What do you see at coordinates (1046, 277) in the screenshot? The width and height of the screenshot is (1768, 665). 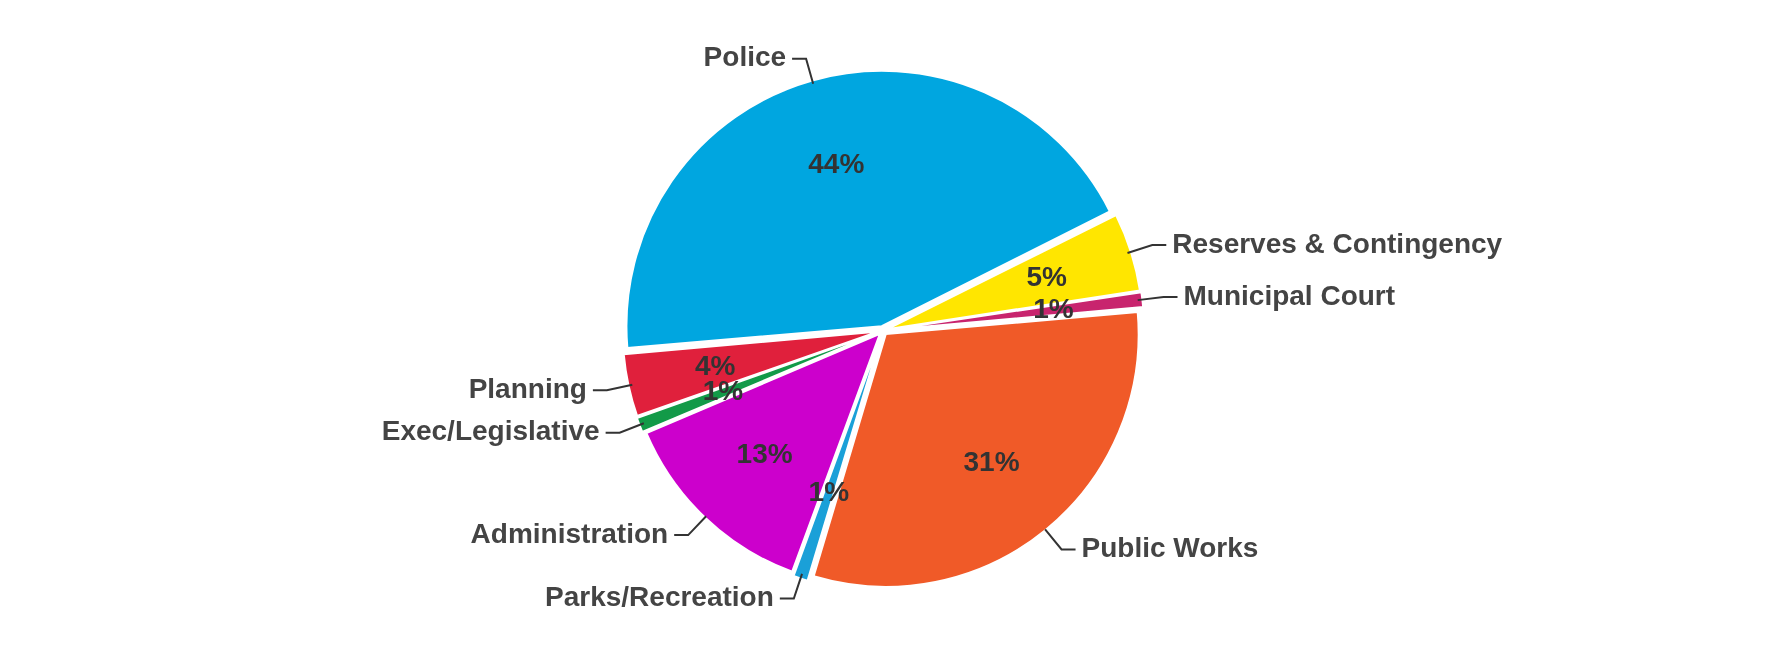 I see `data-label: 5%` at bounding box center [1046, 277].